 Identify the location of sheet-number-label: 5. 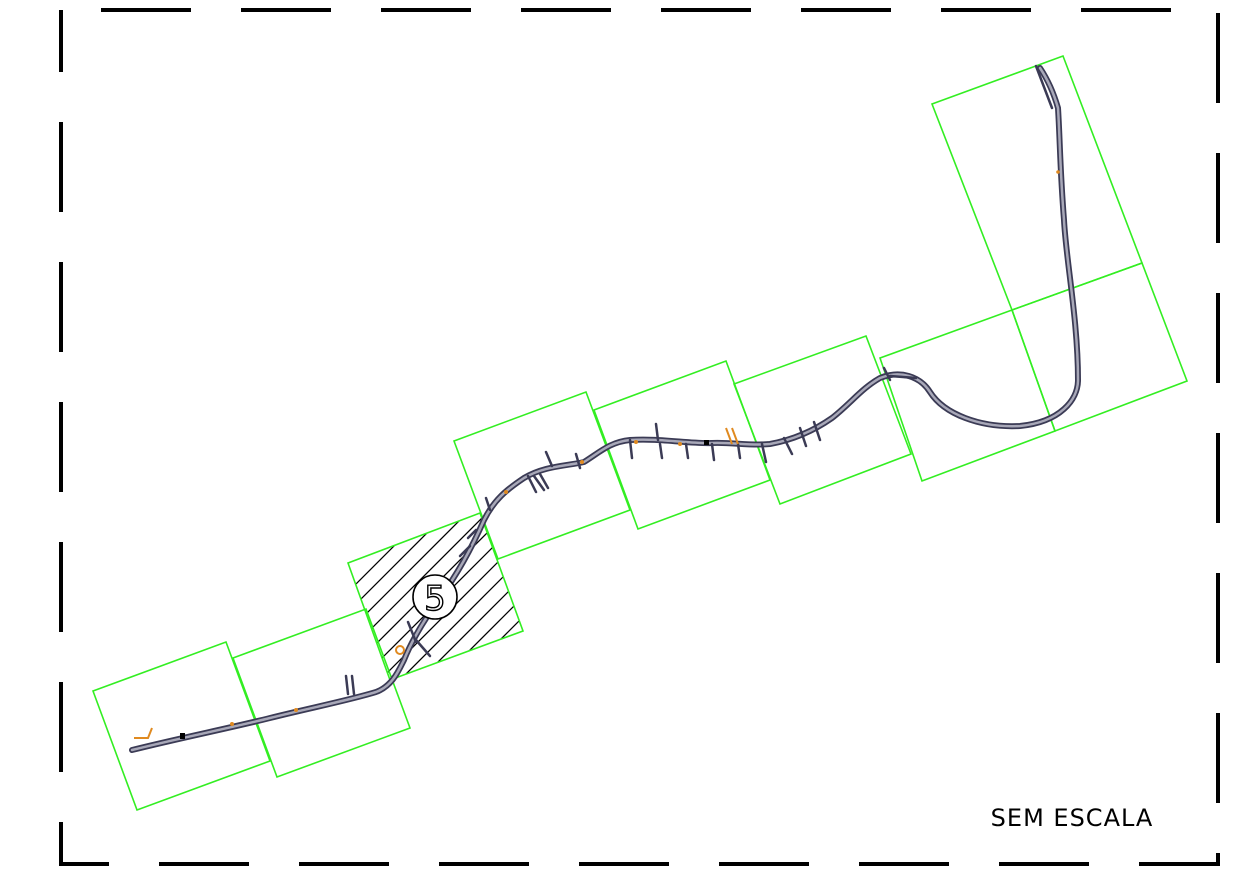
(435, 599).